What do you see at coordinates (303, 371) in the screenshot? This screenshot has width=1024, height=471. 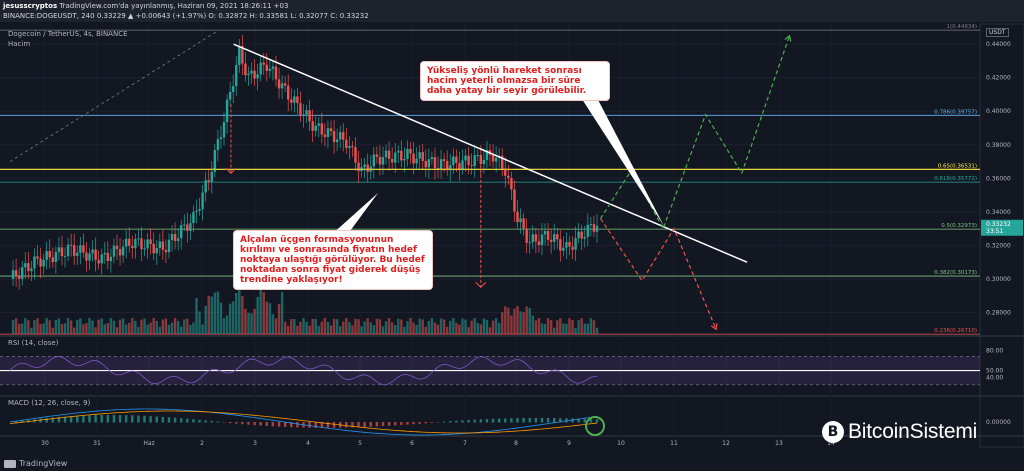 I see `rsi-line` at bounding box center [303, 371].